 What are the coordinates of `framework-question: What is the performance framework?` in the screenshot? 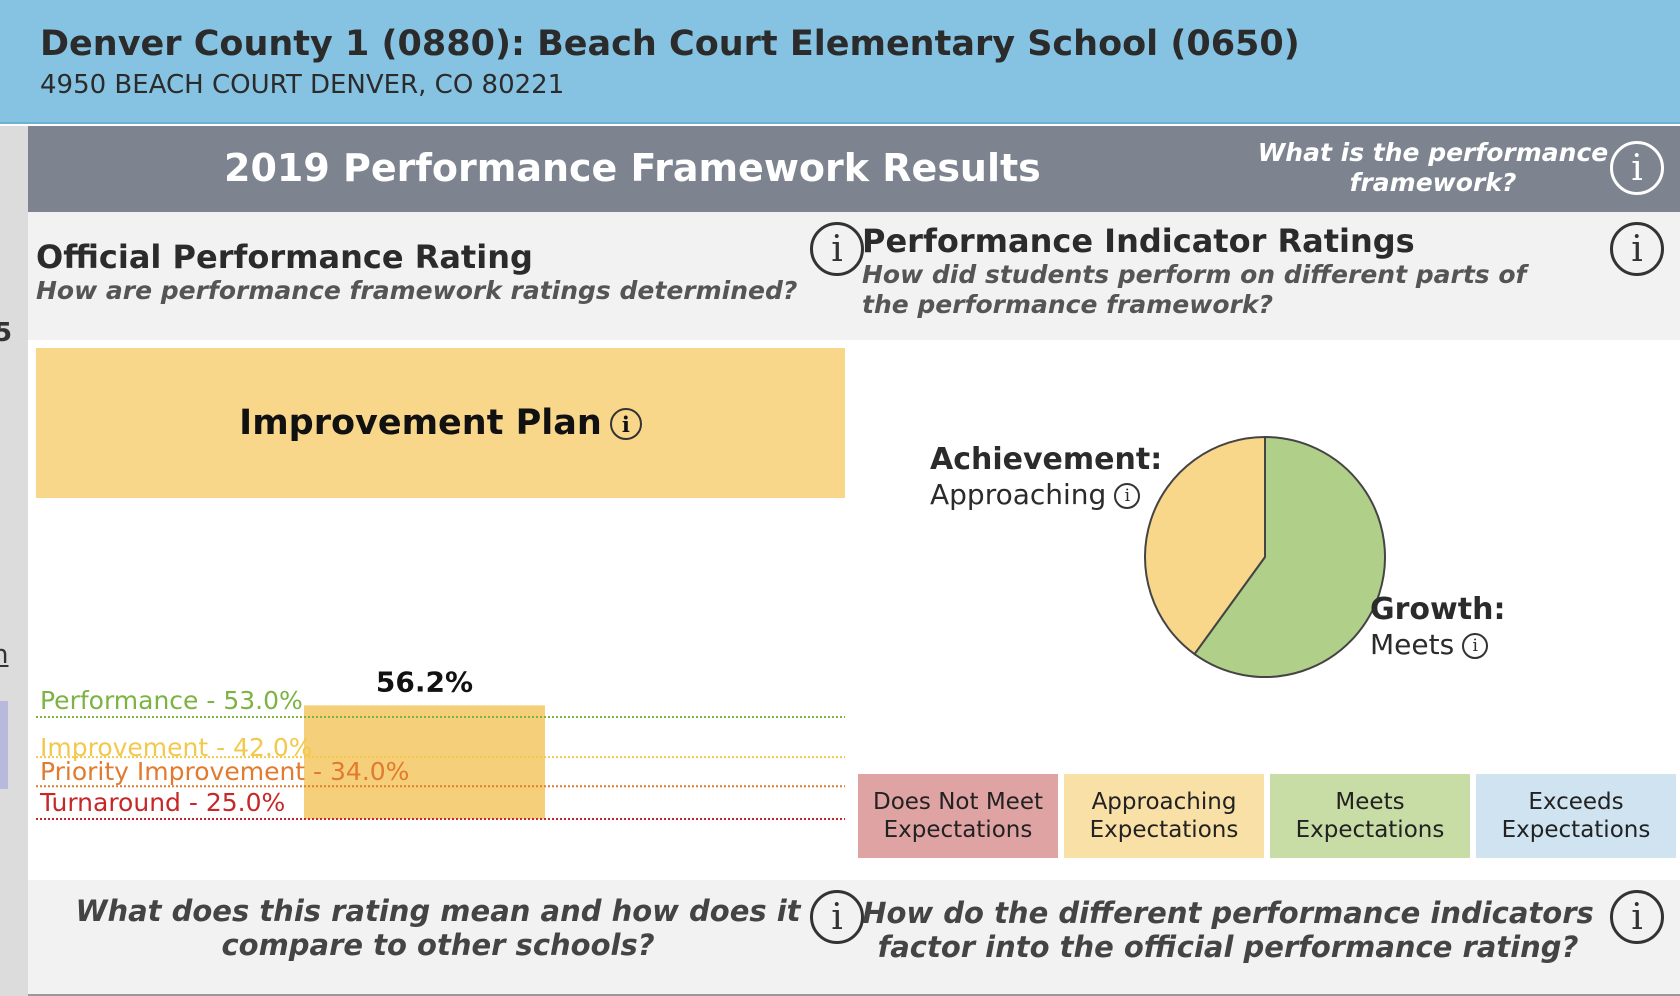 It's located at (1433, 167).